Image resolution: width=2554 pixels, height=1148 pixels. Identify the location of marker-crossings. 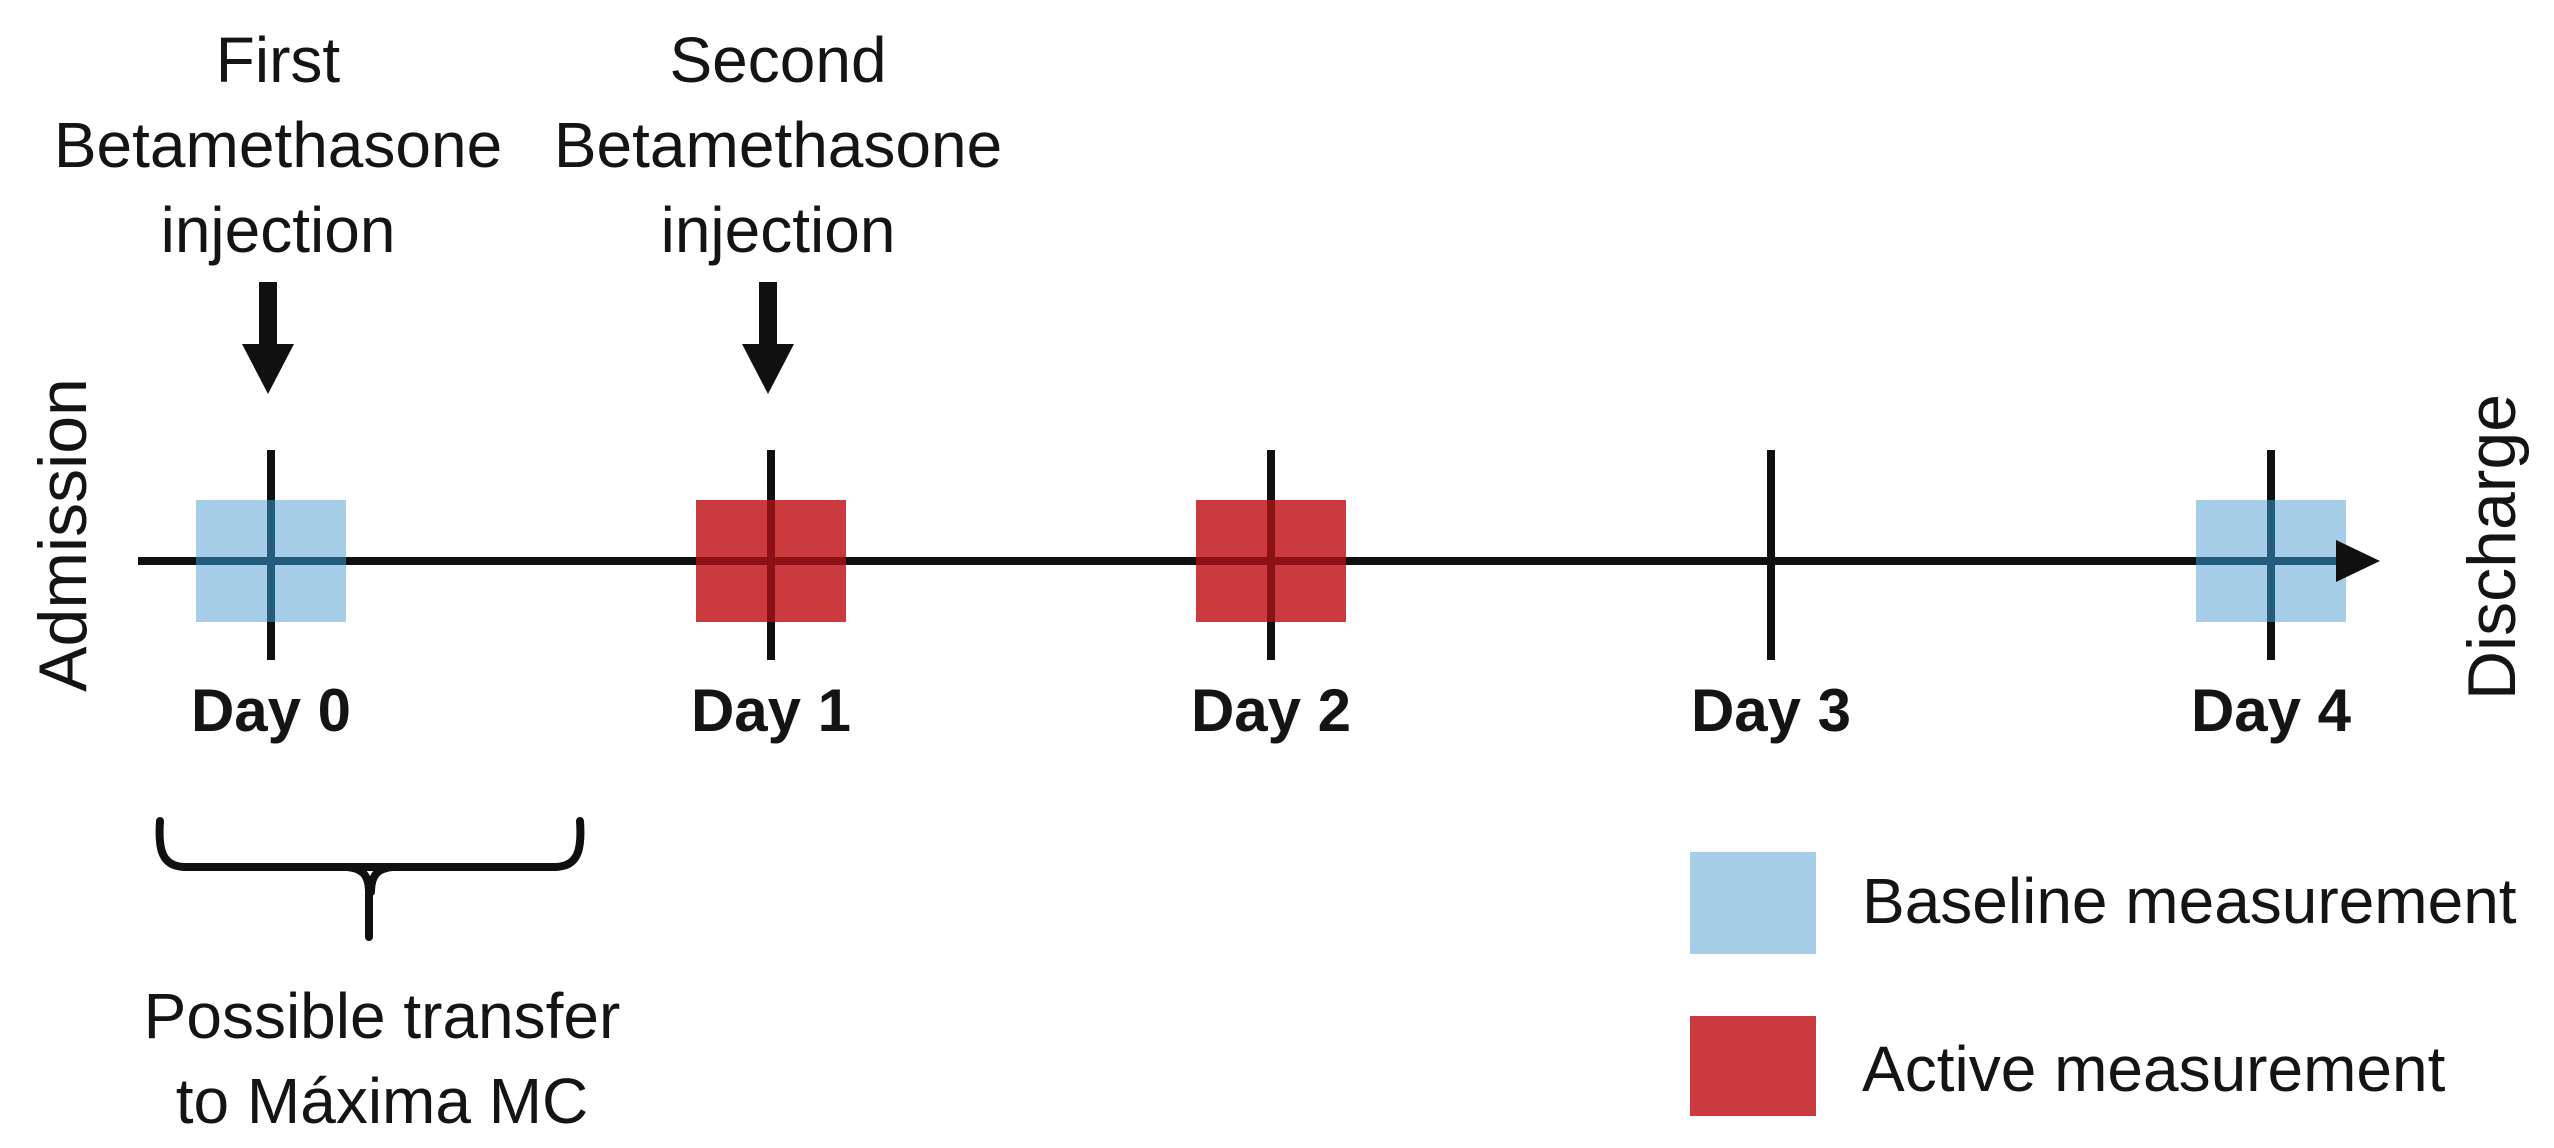
(1271, 561).